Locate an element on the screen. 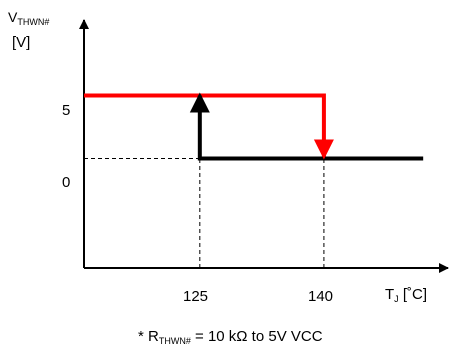  x-axis-title: TJ [˚C] is located at coordinates (406, 295).